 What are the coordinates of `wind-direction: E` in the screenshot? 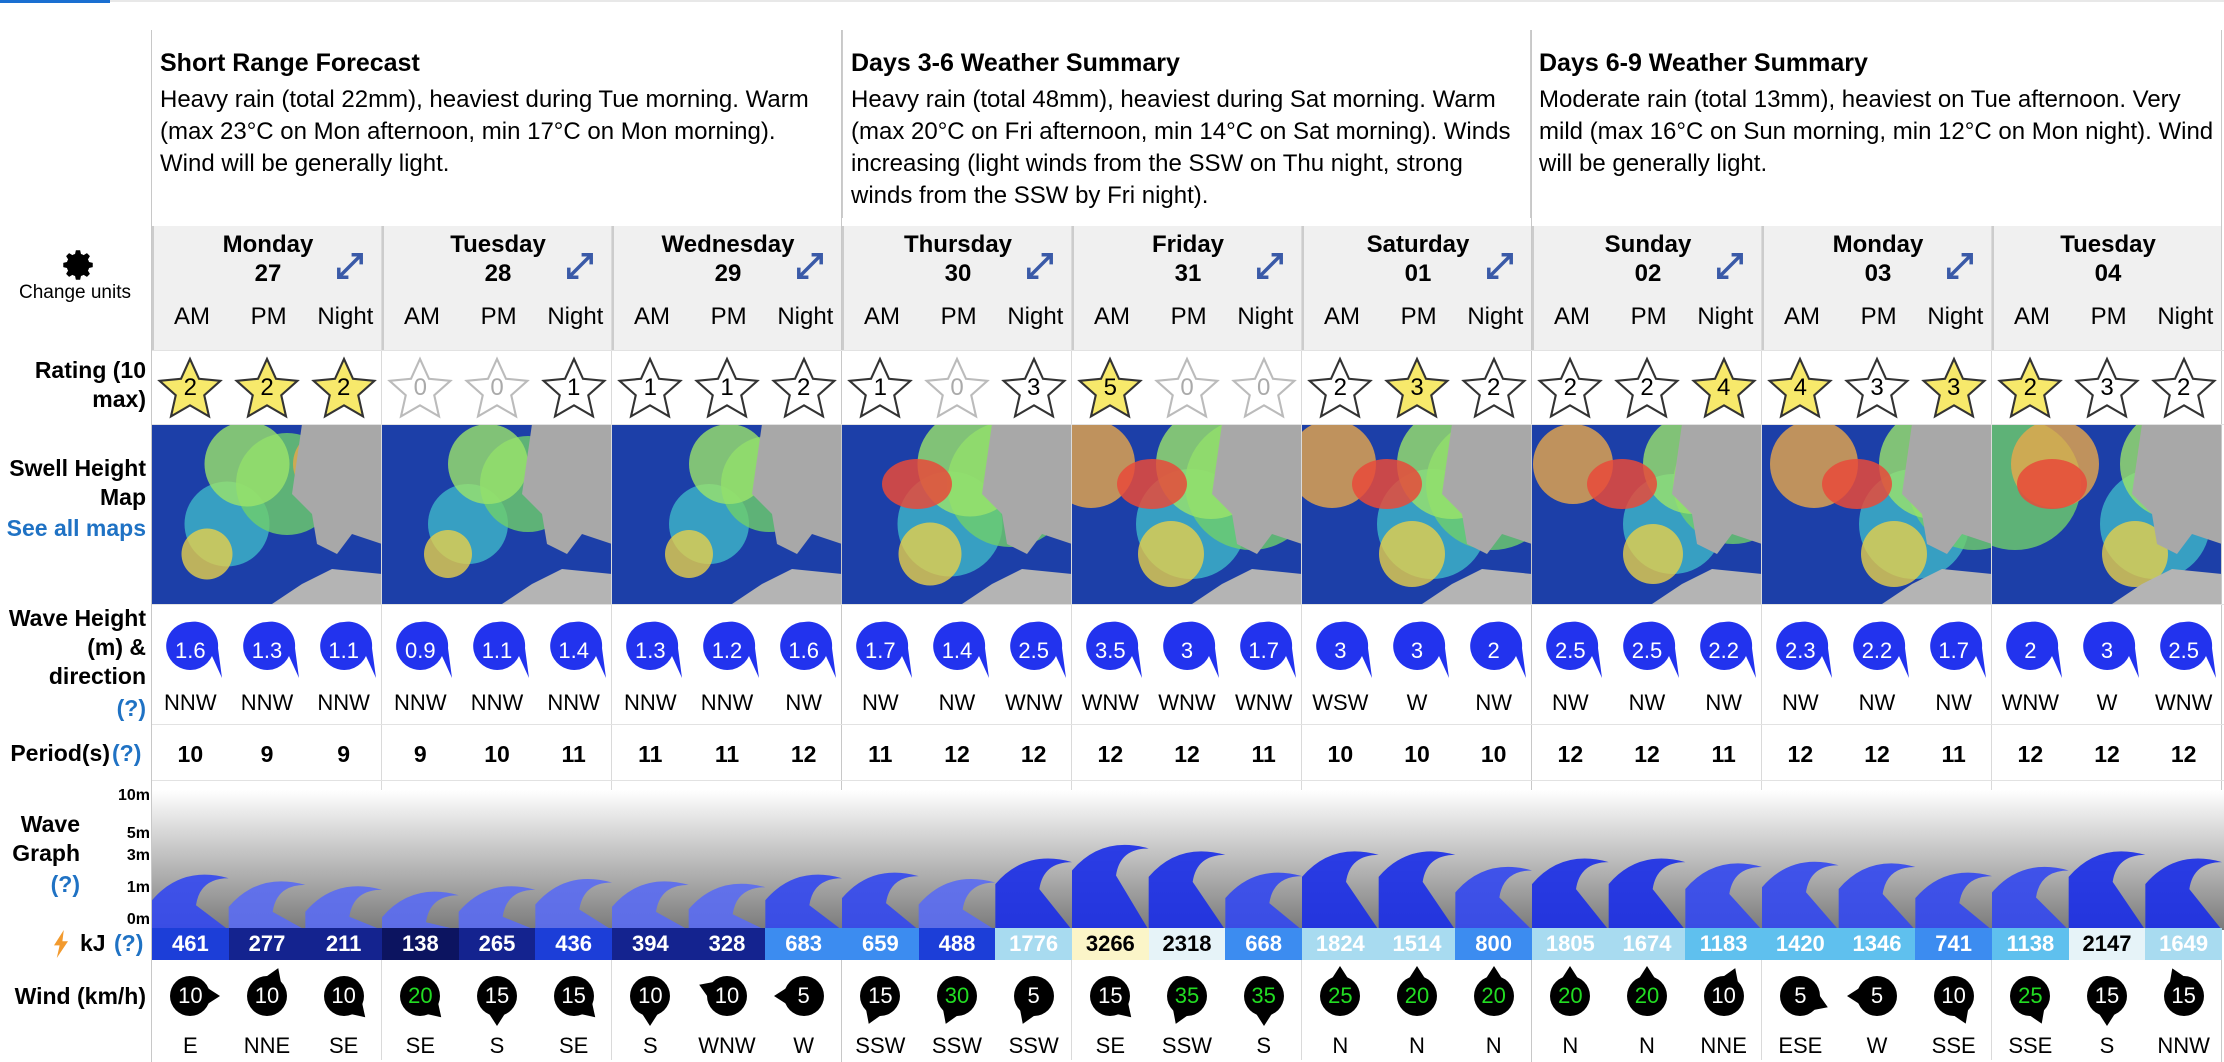 It's located at (190, 1045).